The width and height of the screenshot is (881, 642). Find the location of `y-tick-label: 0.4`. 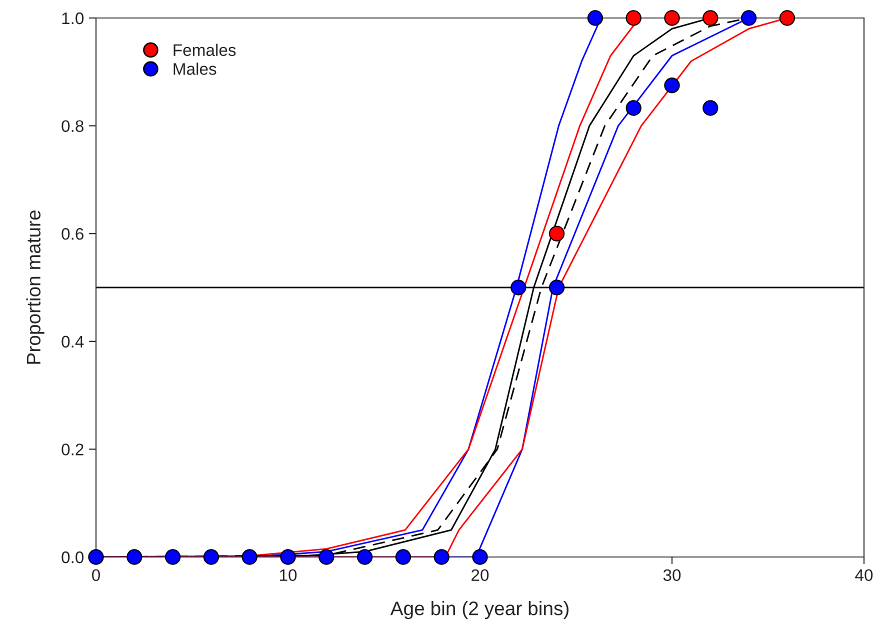

y-tick-label: 0.4 is located at coordinates (73, 342).